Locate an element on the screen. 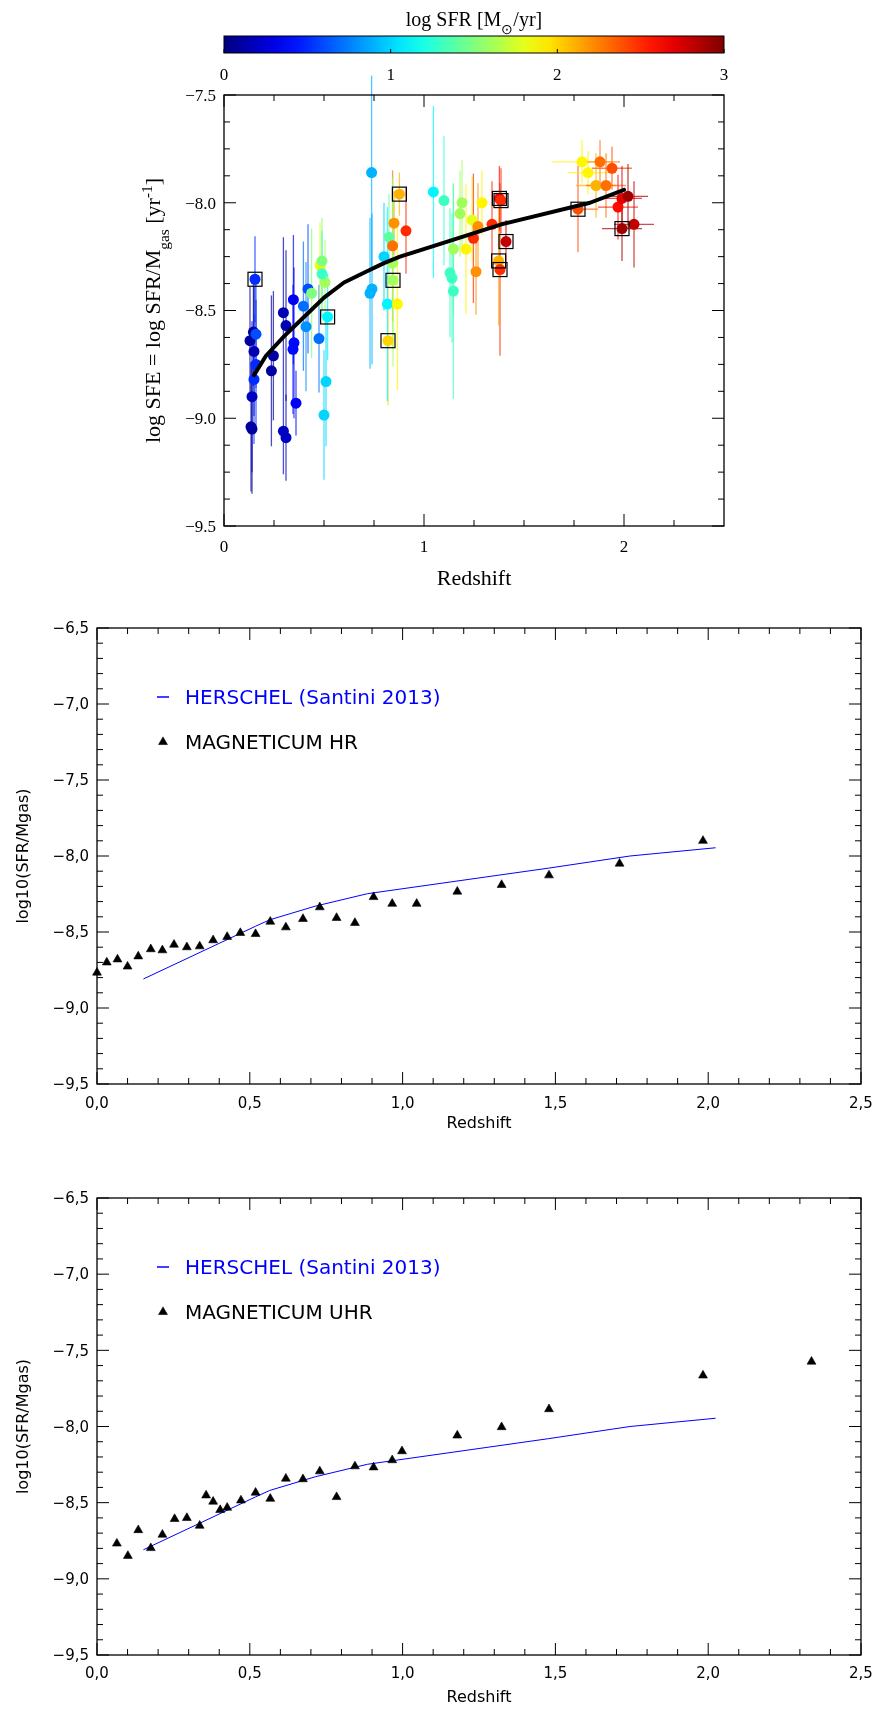 The height and width of the screenshot is (1710, 874). color-bar-label: 3 is located at coordinates (724, 74).